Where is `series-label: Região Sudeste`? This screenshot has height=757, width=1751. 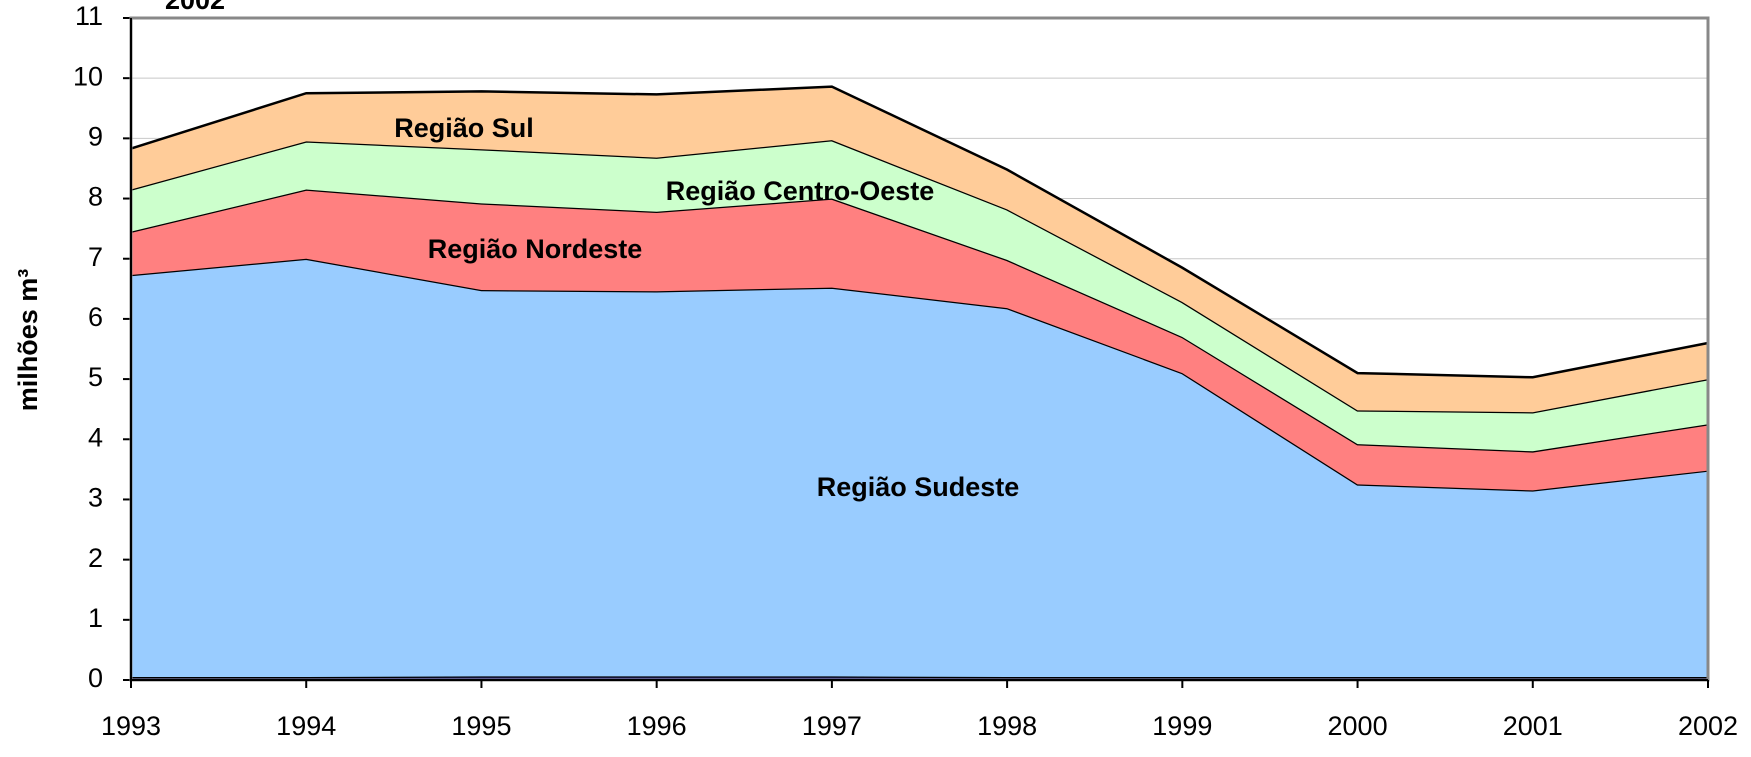
series-label: Região Sudeste is located at coordinates (918, 487).